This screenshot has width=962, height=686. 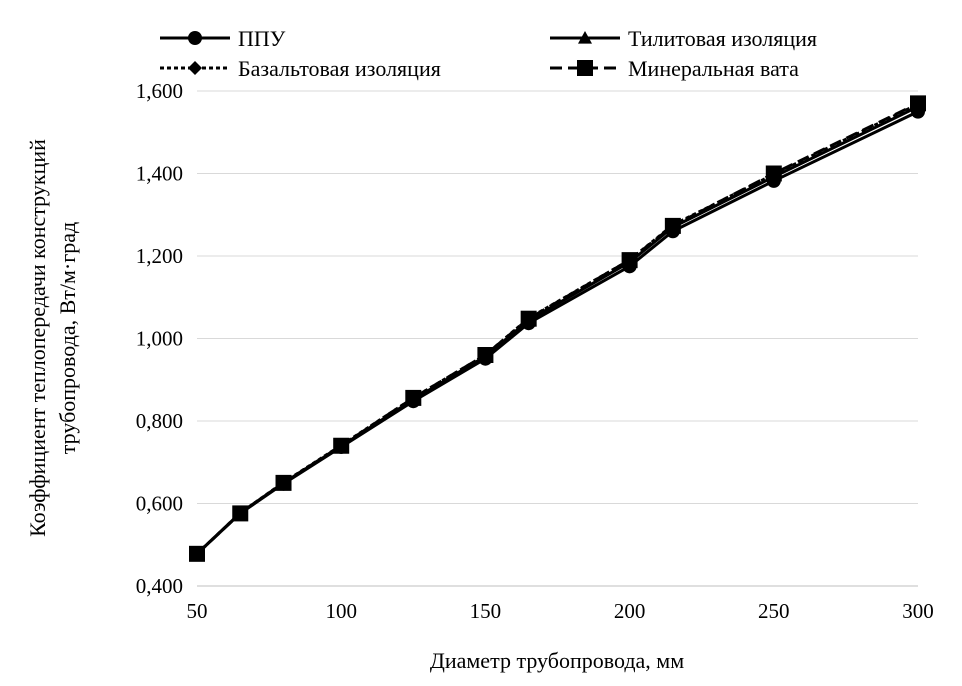 What do you see at coordinates (722, 38) in the screenshot?
I see `legend-label-1: Тилитовая изоляция` at bounding box center [722, 38].